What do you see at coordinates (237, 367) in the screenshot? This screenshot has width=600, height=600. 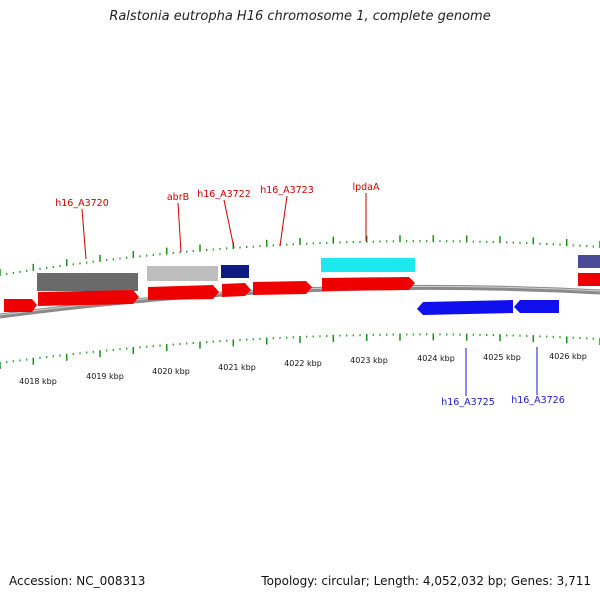 I see `axis-tick-label: 4021 kbp` at bounding box center [237, 367].